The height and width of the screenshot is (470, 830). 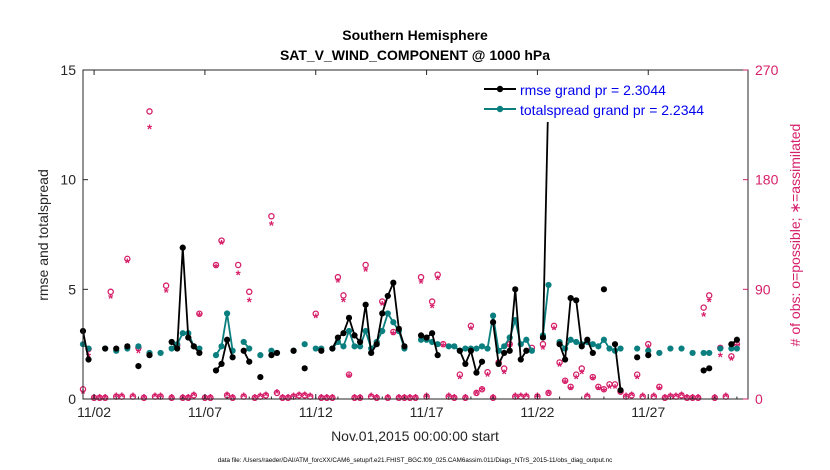 I want to click on x-tick-label: 11/12, so click(x=316, y=412).